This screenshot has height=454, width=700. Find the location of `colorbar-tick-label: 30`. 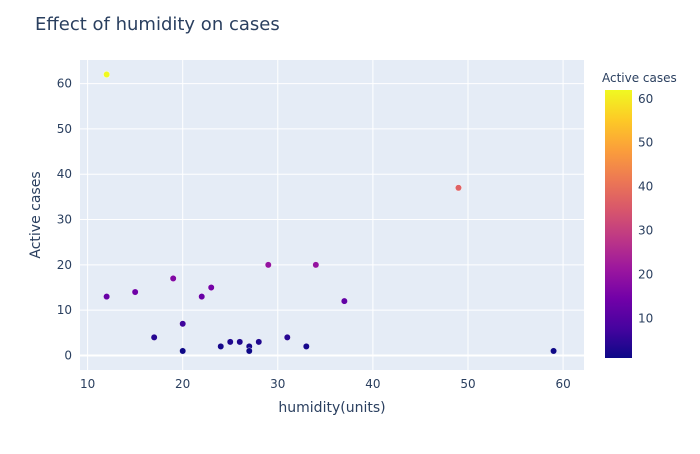

colorbar-tick-label: 30 is located at coordinates (645, 231).